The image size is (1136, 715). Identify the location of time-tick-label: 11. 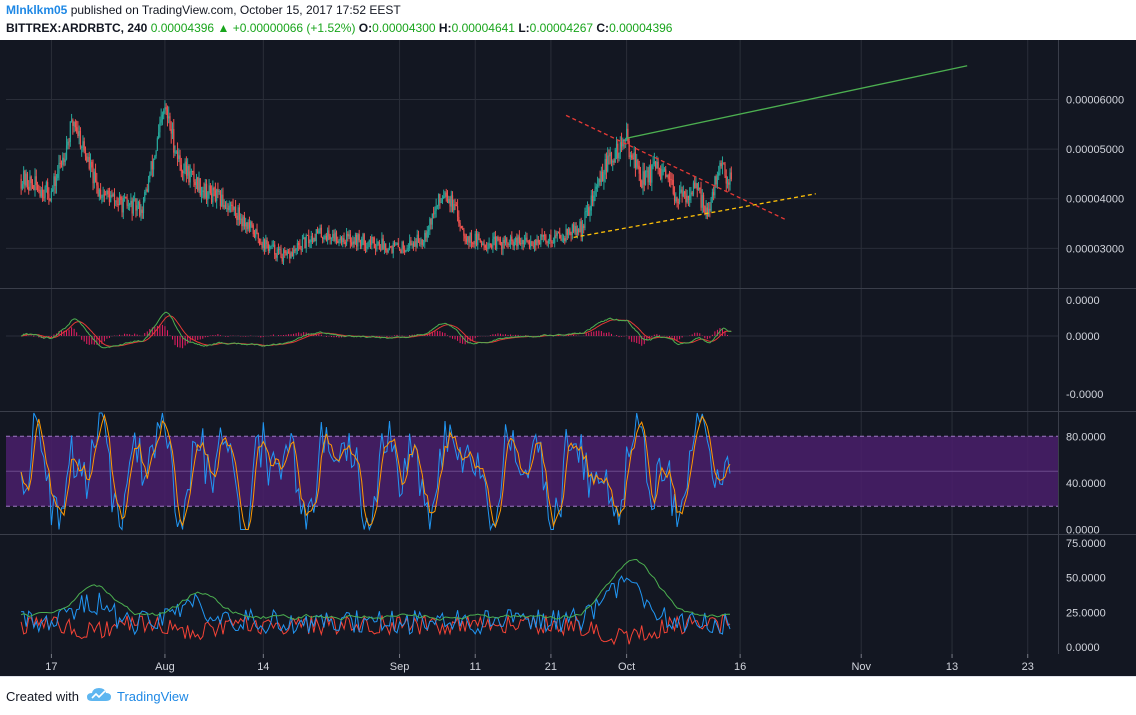
(475, 667).